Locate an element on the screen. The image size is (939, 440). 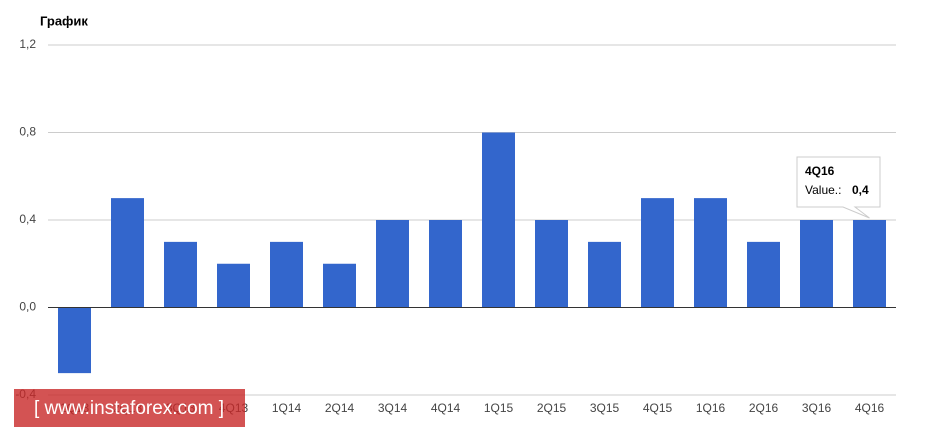
y-tick-label: 0,8 is located at coordinates (27, 132).